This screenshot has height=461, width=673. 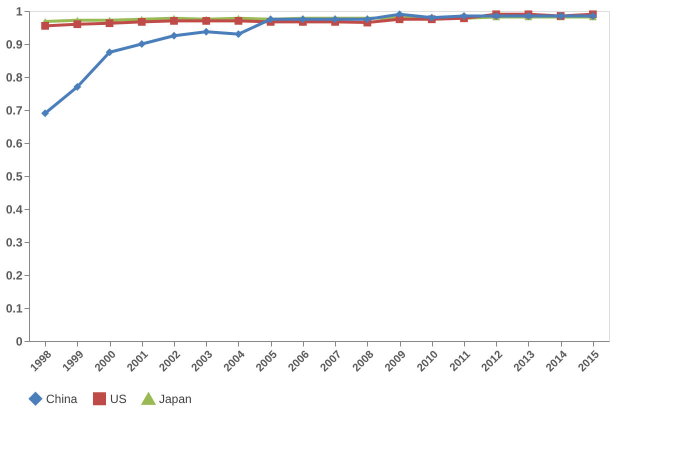 I want to click on y-tick-label: 0.6, so click(x=14, y=143).